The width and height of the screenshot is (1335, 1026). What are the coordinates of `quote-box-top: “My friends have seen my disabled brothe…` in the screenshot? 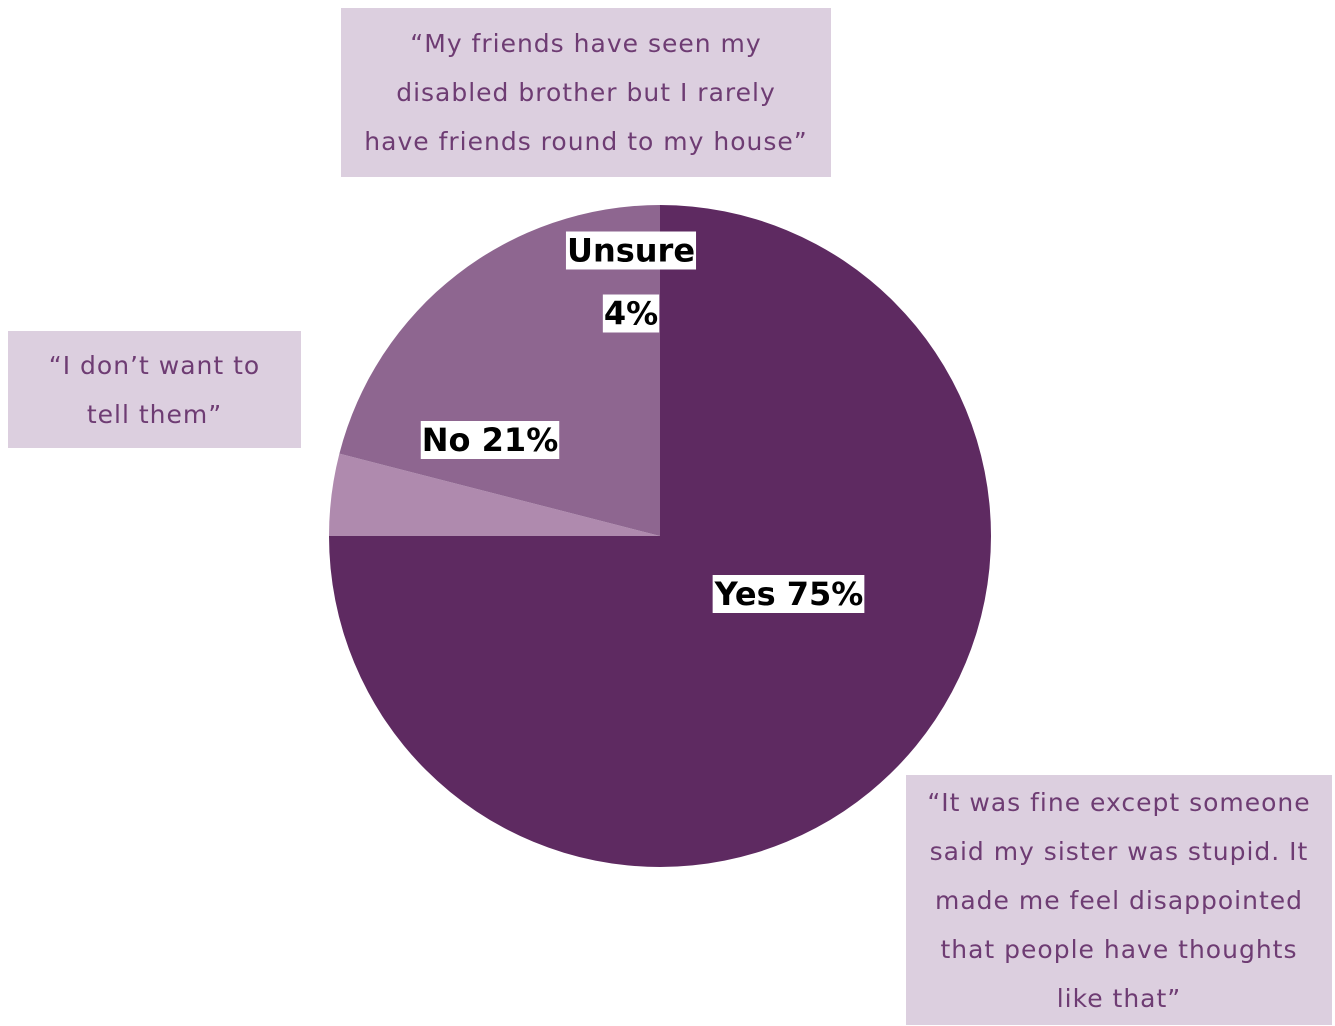 It's located at (586, 92).